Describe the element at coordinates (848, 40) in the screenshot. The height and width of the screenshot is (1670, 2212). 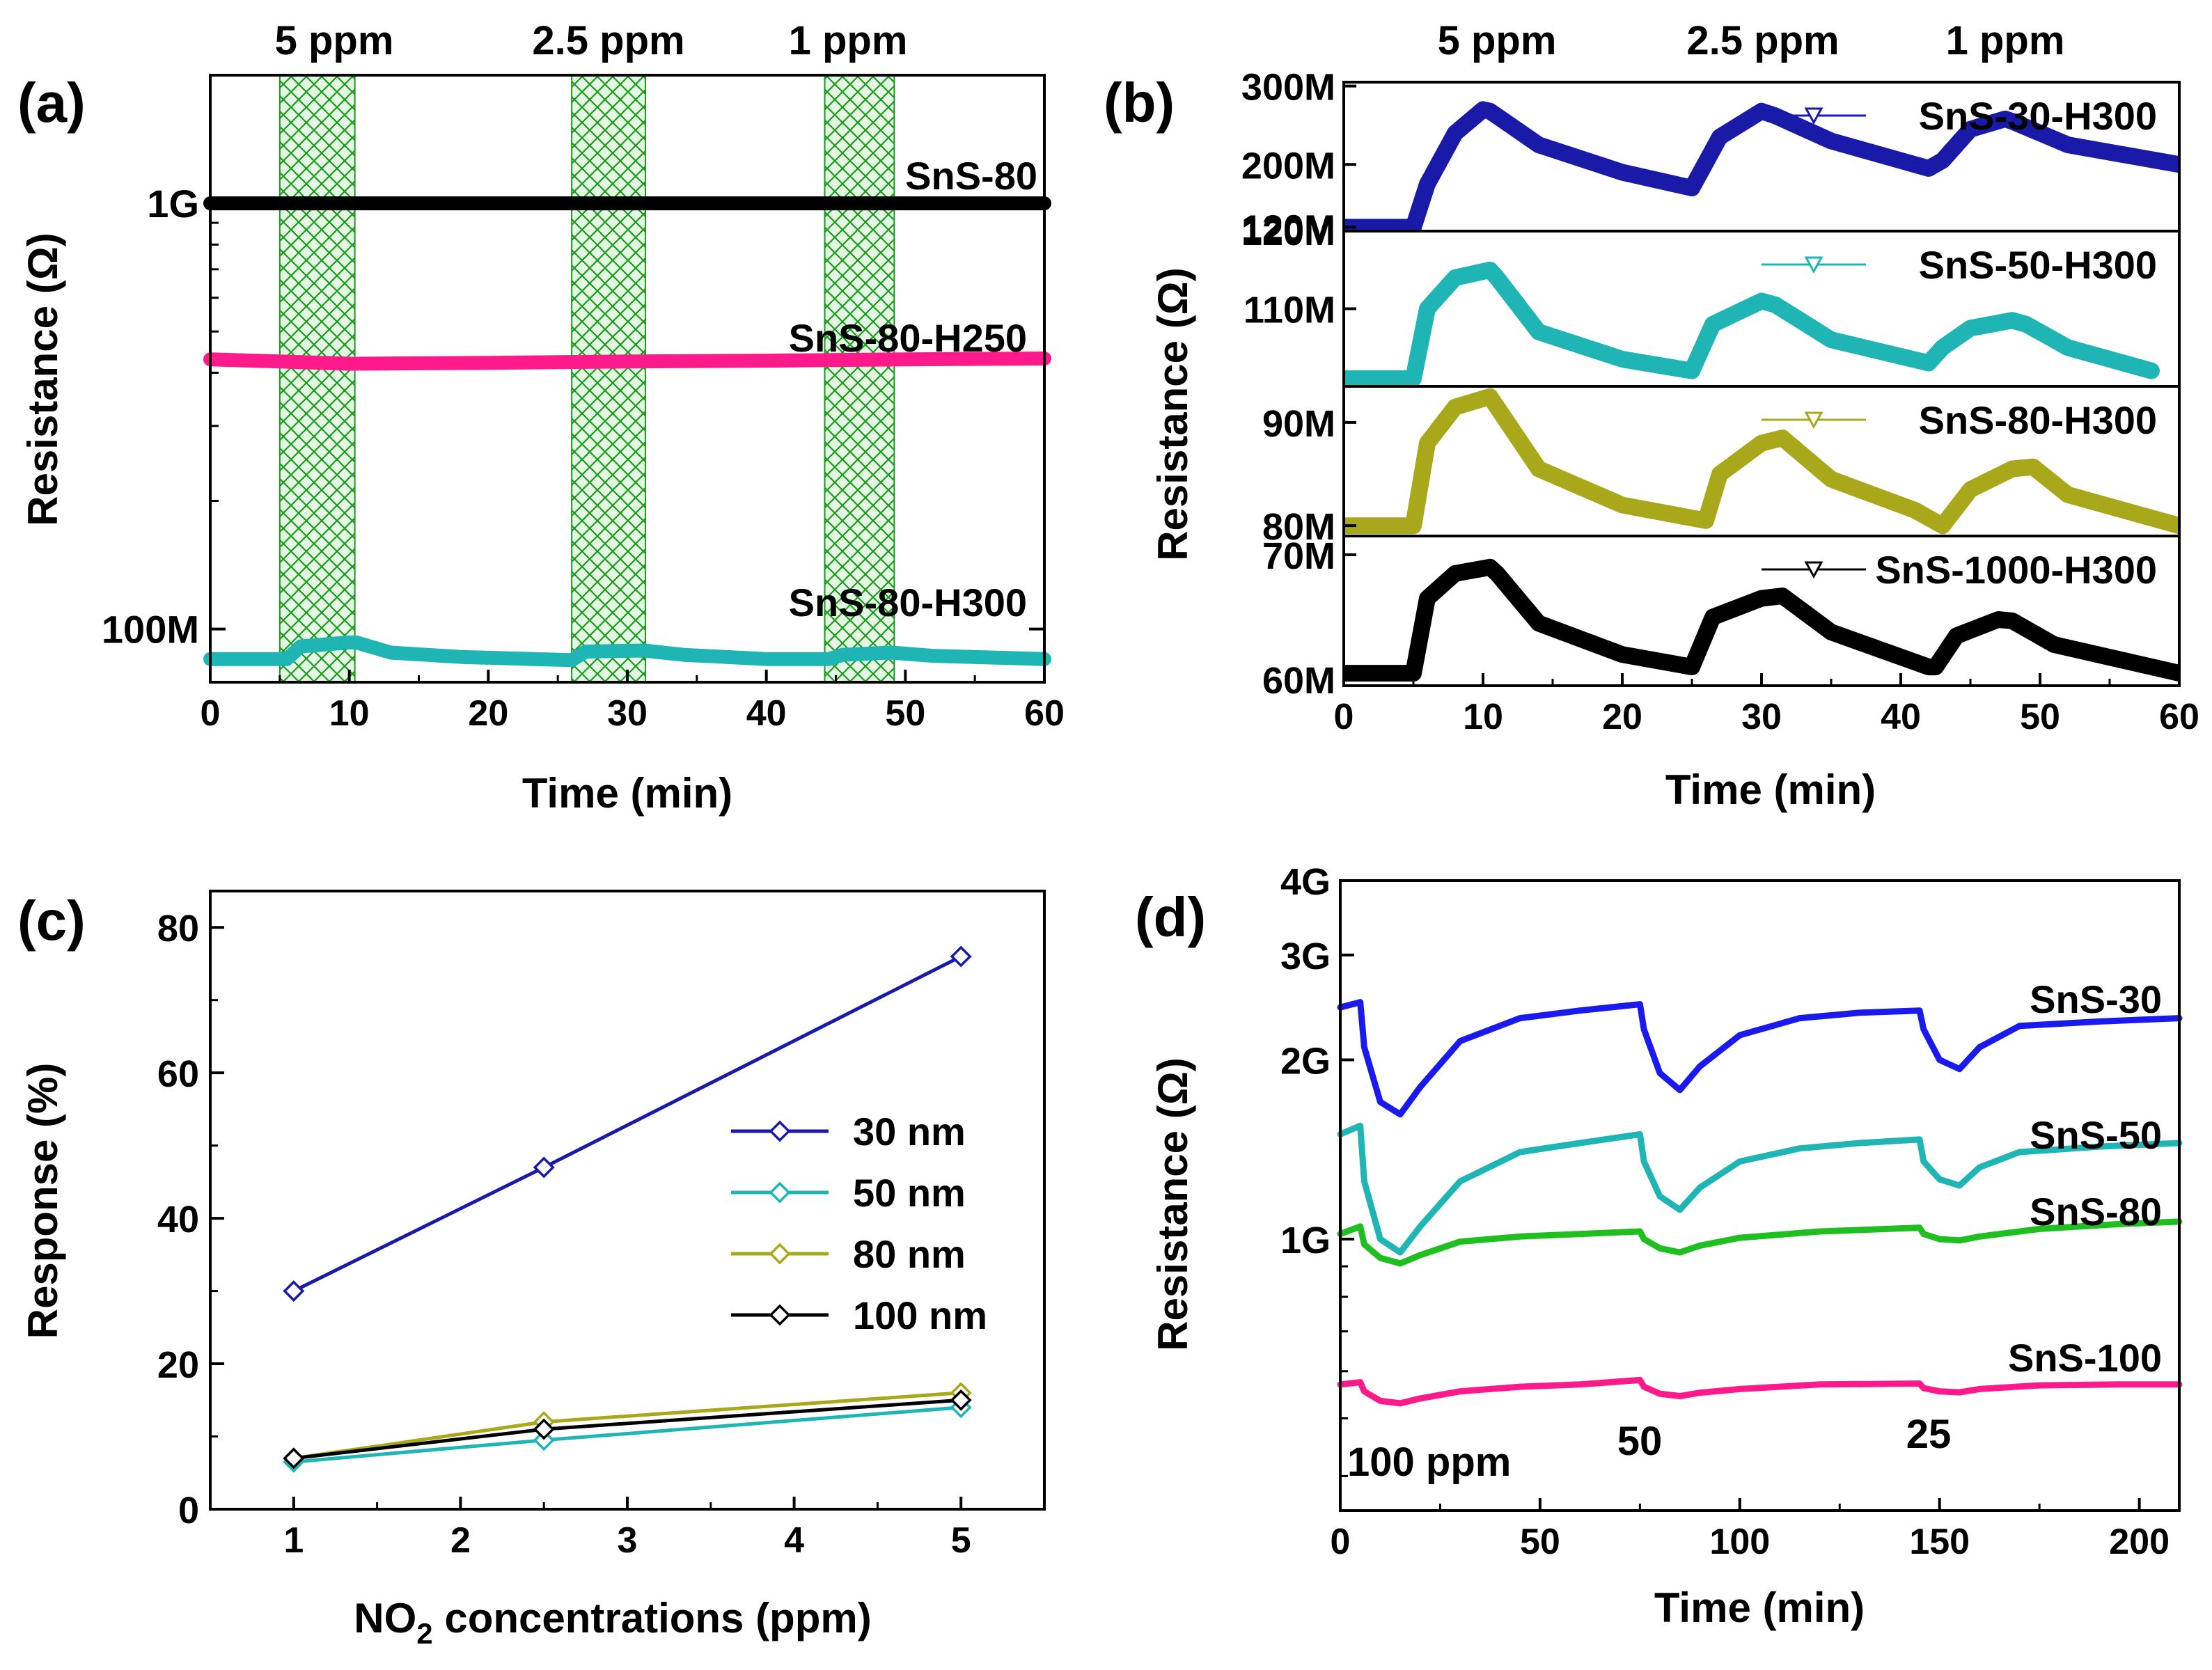
I see `exposure-label-1ppm: 1 ppm` at that location.